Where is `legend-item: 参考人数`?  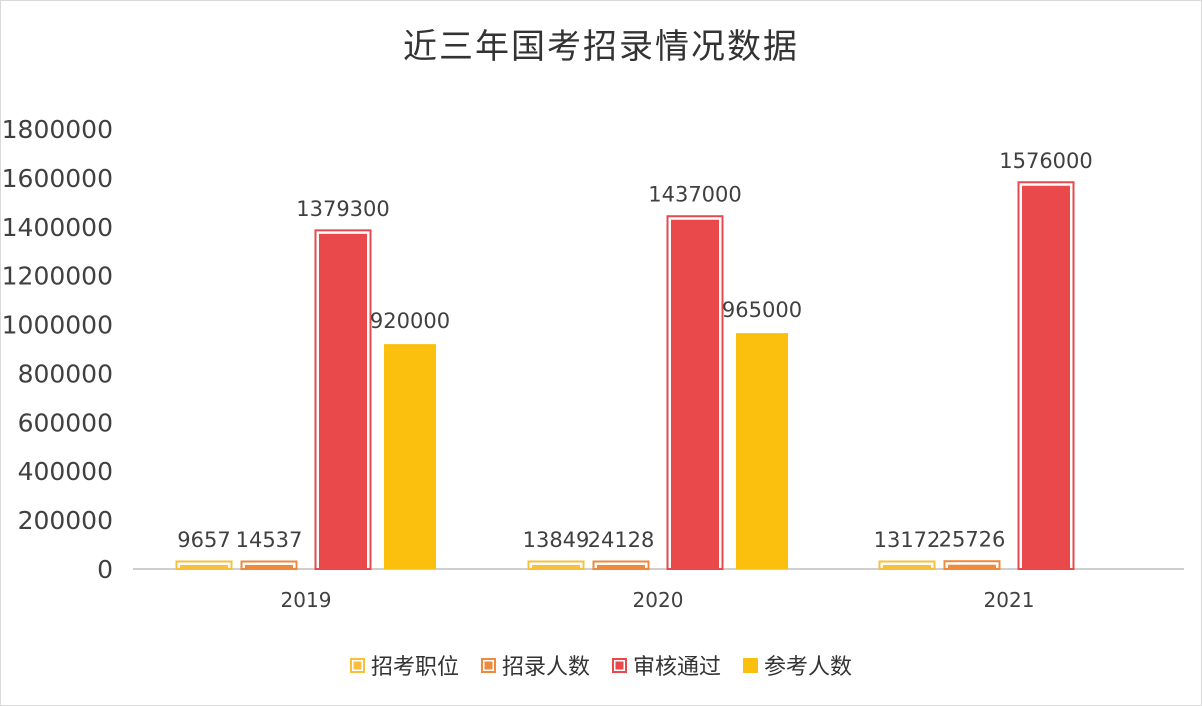
legend-item: 参考人数 is located at coordinates (797, 665).